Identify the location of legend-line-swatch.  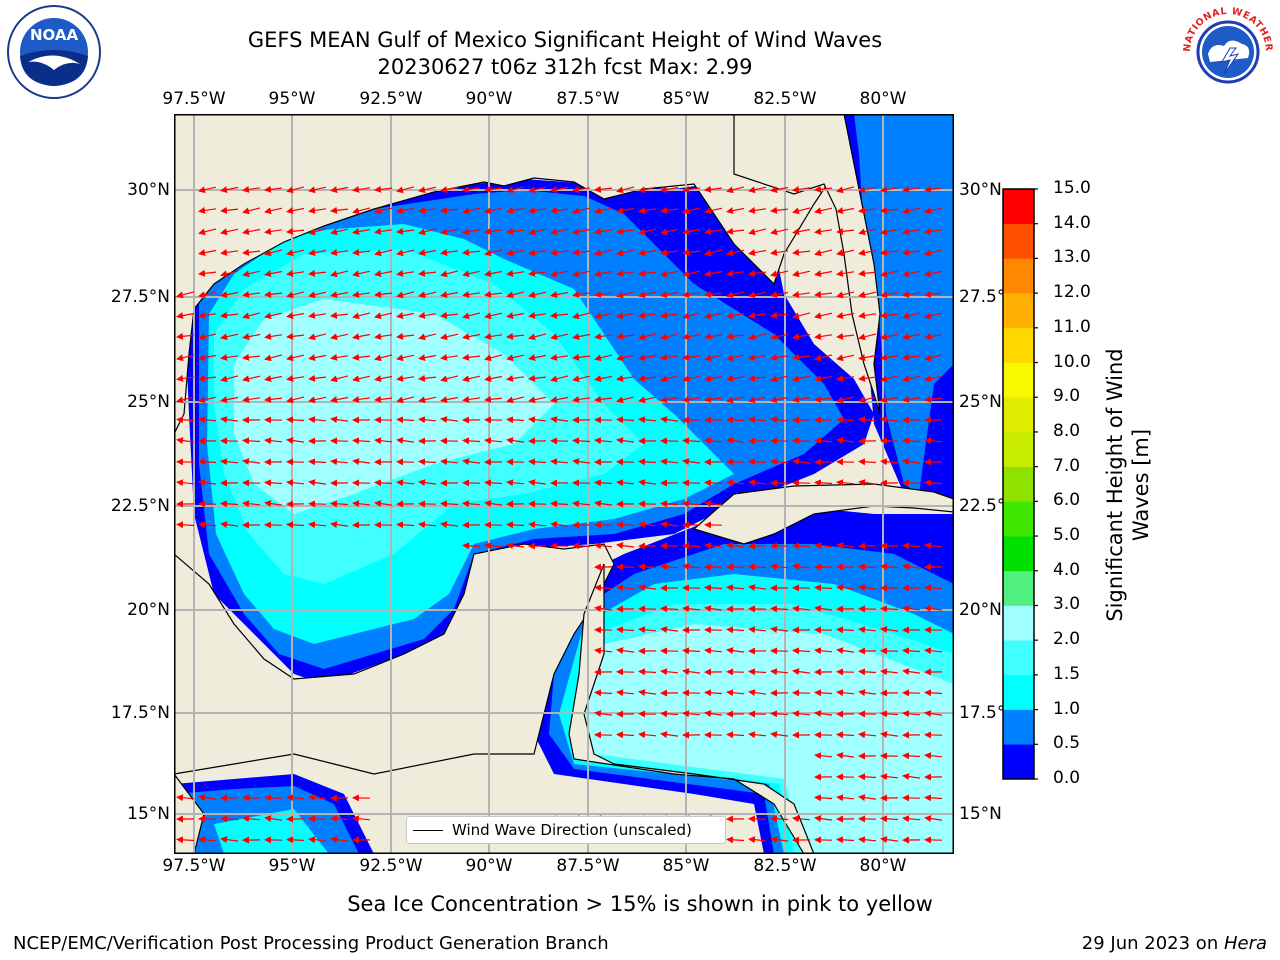
(428, 830).